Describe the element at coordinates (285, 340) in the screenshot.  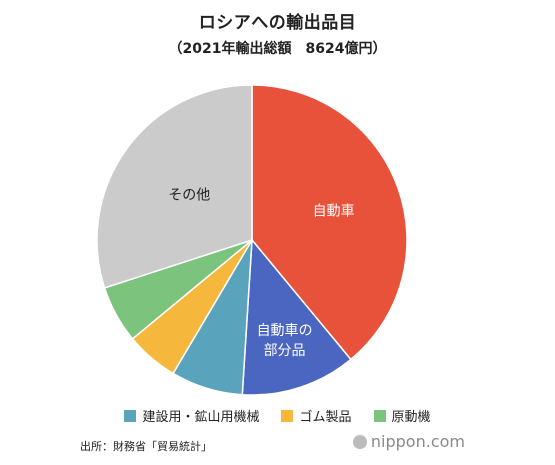
I see `slice-label-1: 自動車の部分品` at that location.